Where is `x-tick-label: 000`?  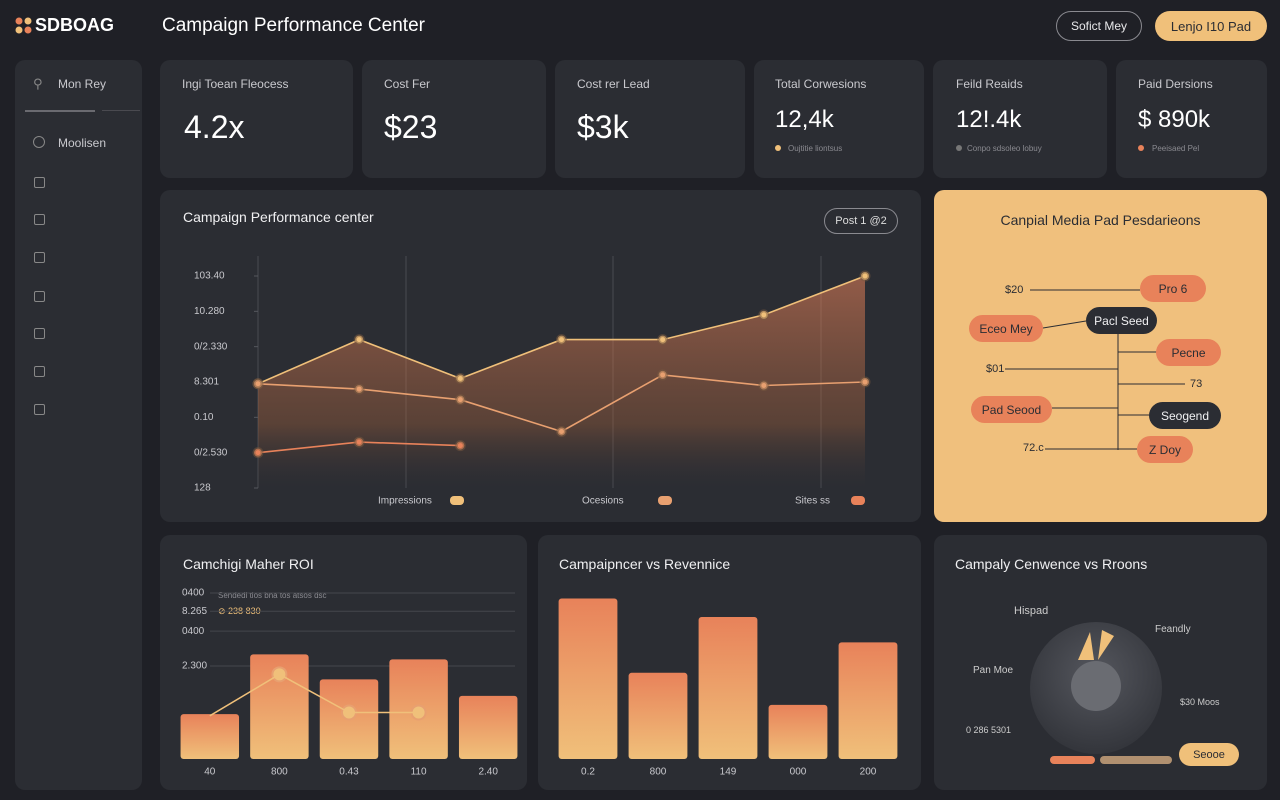 x-tick-label: 000 is located at coordinates (798, 772).